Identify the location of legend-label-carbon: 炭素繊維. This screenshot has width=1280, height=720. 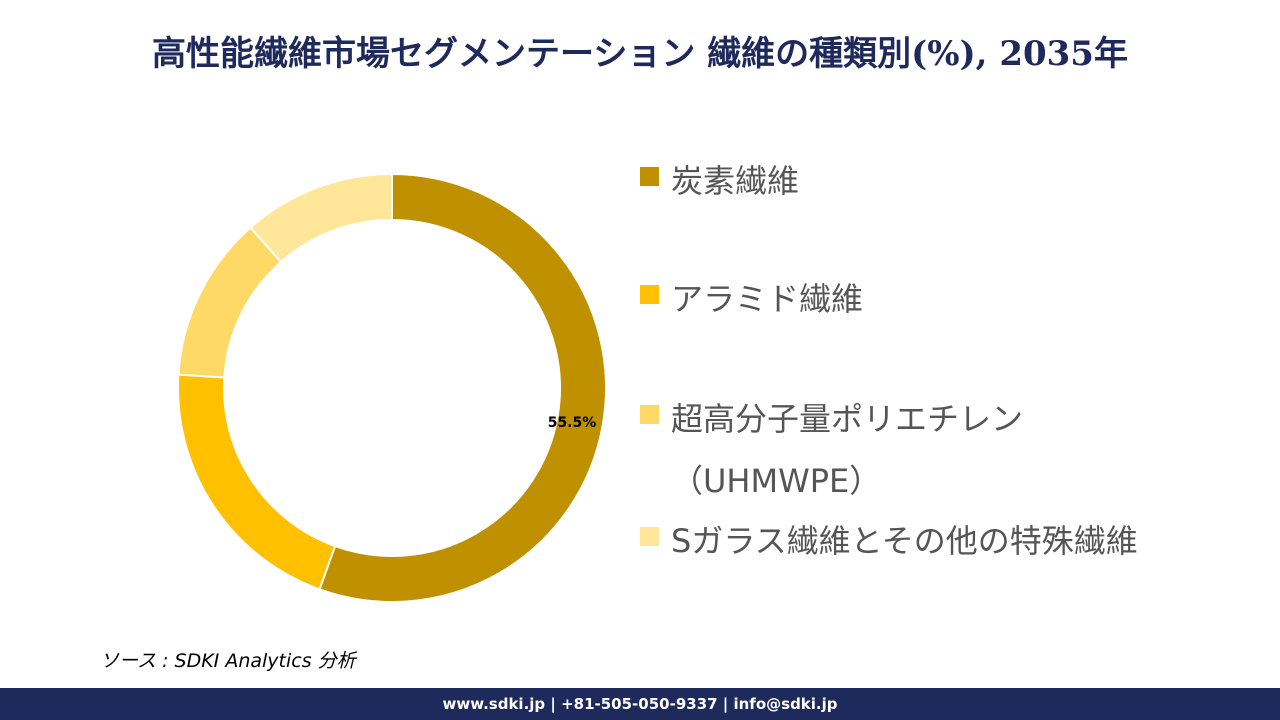
(735, 181).